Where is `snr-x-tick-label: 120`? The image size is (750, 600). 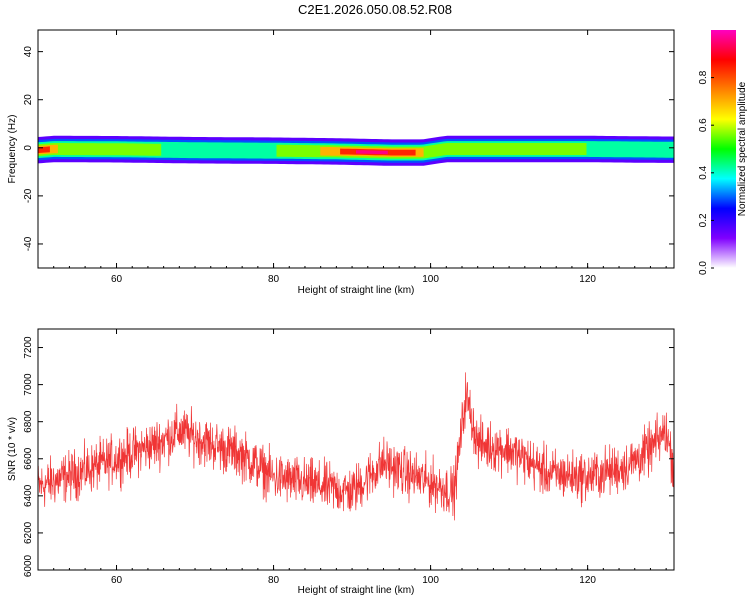 snr-x-tick-label: 120 is located at coordinates (587, 580).